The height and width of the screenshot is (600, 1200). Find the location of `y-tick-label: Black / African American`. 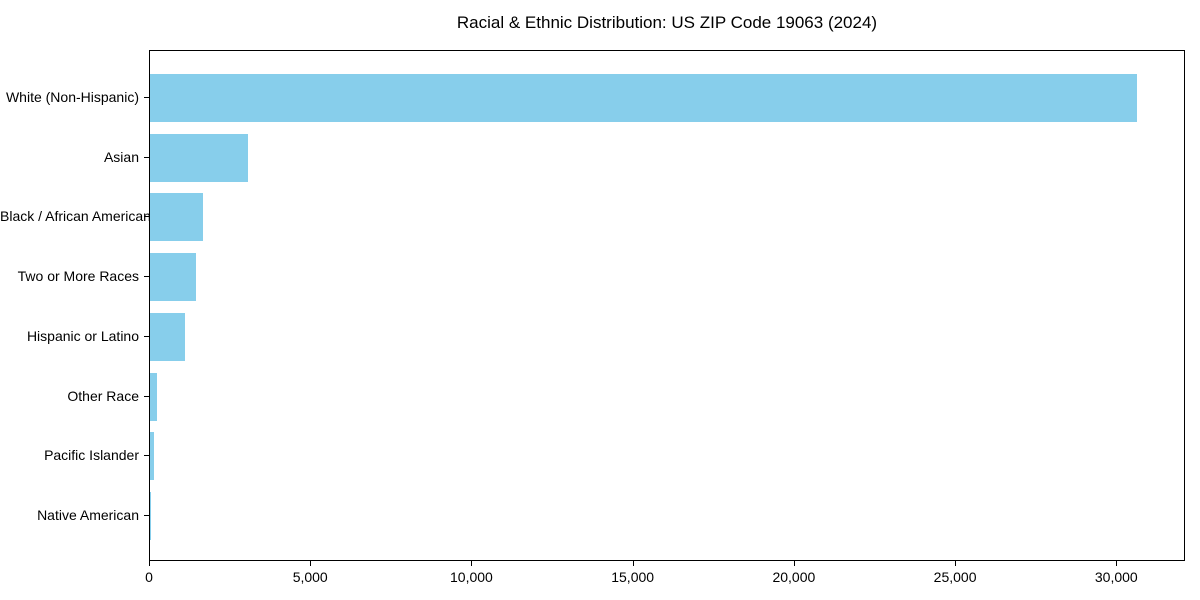

y-tick-label: Black / African American is located at coordinates (75, 216).